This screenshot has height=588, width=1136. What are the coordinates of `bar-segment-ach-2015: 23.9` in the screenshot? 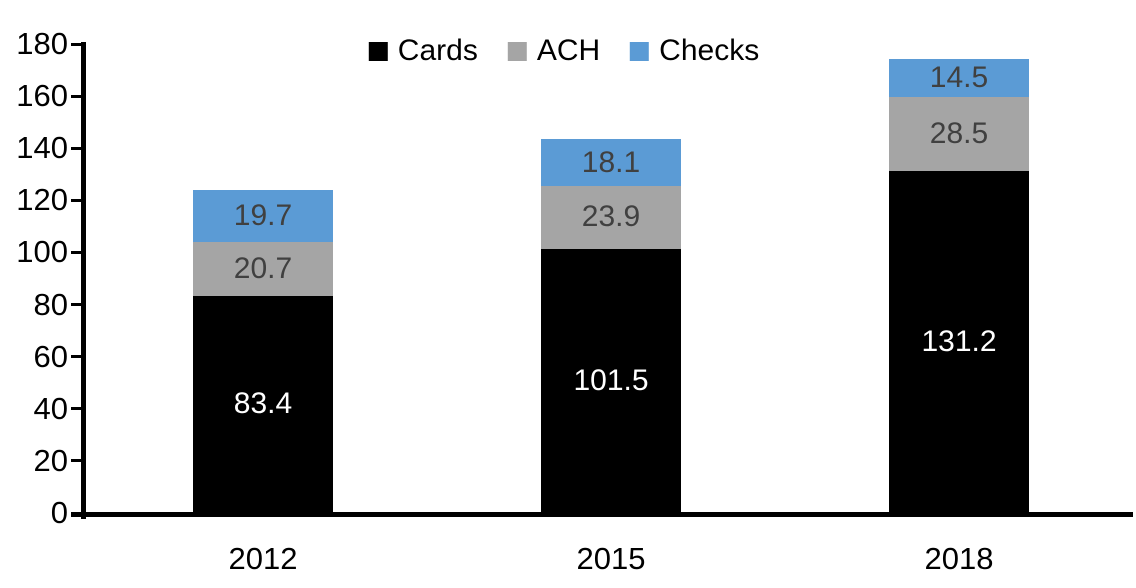 It's located at (611, 217).